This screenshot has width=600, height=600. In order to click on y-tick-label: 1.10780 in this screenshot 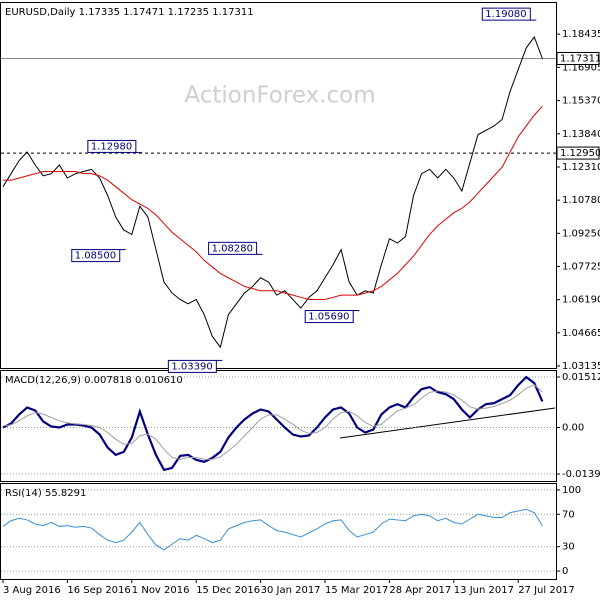, I will do `click(581, 200)`.